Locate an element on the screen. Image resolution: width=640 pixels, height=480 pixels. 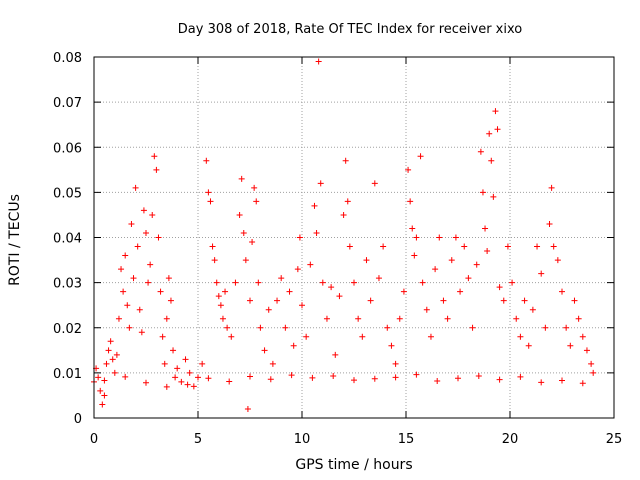
y-tick-label: 0.04 is located at coordinates (67, 239).